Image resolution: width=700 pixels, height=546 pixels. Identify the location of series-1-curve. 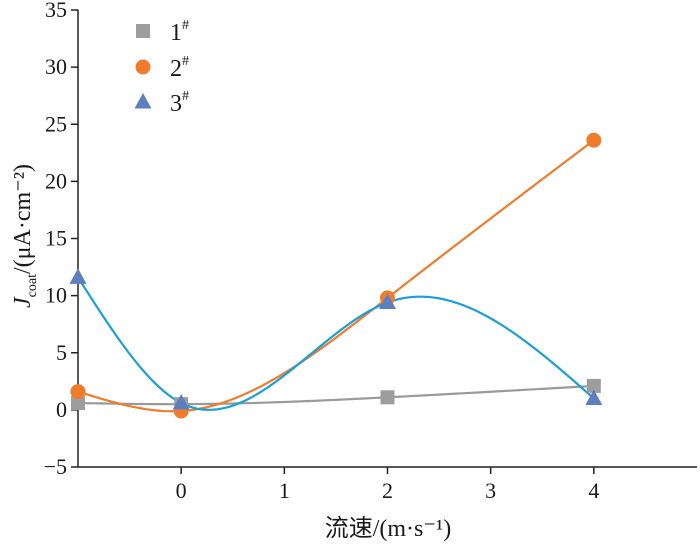
(335, 395).